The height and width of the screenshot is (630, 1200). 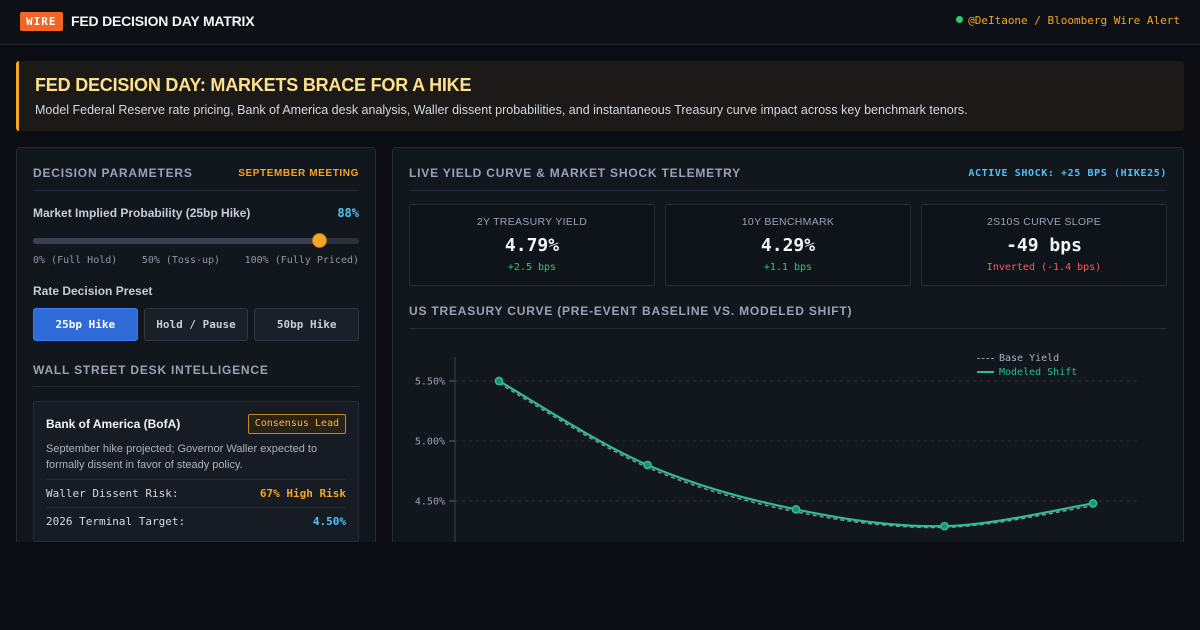 I want to click on stat-value: 4.29%, so click(x=788, y=245).